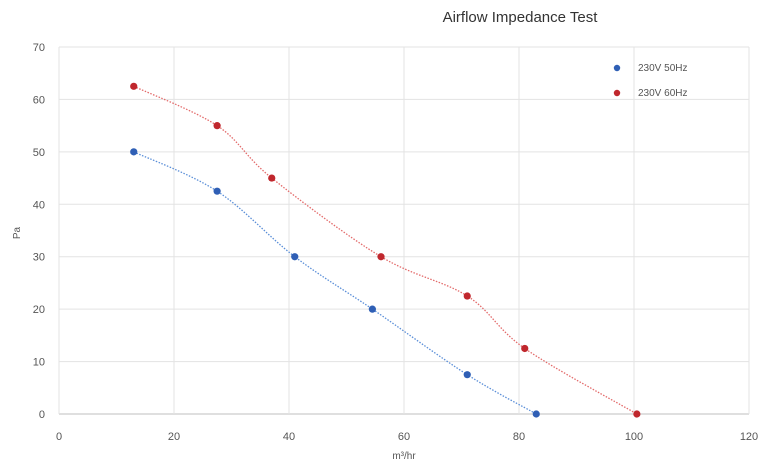 The width and height of the screenshot is (776, 466). What do you see at coordinates (39, 48) in the screenshot?
I see `y-tick-label: 70` at bounding box center [39, 48].